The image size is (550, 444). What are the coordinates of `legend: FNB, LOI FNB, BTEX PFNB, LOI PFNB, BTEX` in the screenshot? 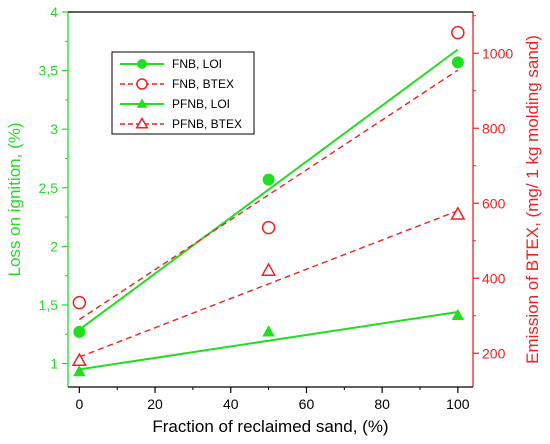 It's located at (183, 93).